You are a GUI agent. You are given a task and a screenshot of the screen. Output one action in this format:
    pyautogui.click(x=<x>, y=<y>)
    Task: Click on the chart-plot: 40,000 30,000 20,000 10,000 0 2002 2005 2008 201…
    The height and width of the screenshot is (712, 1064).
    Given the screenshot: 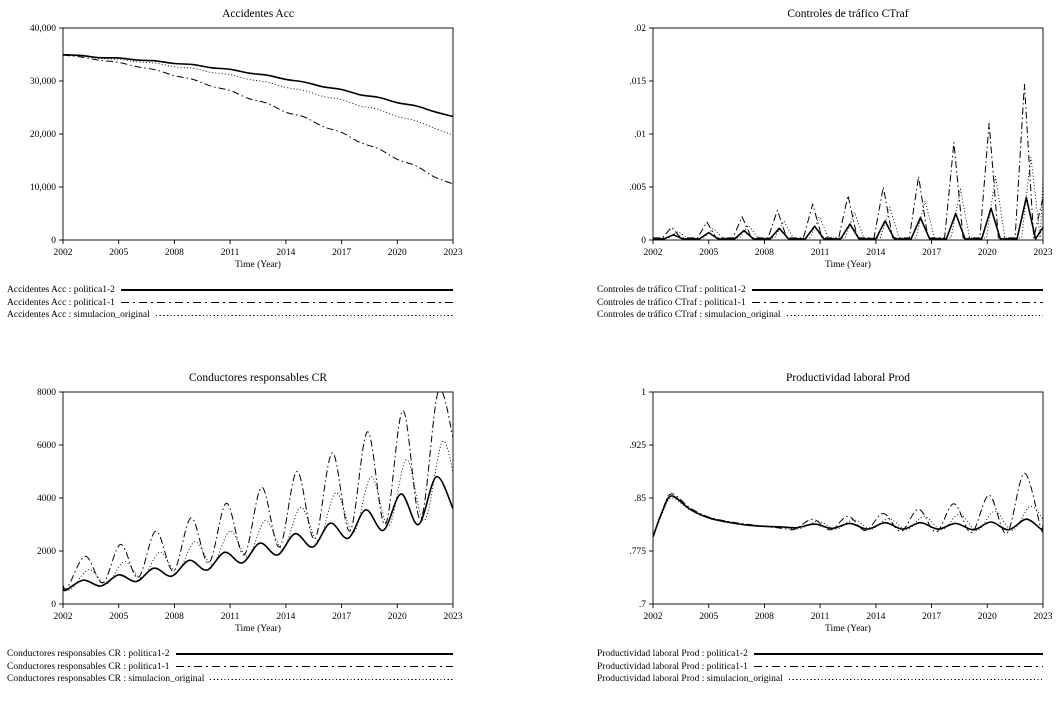 What is the action you would take?
    pyautogui.click(x=246, y=147)
    